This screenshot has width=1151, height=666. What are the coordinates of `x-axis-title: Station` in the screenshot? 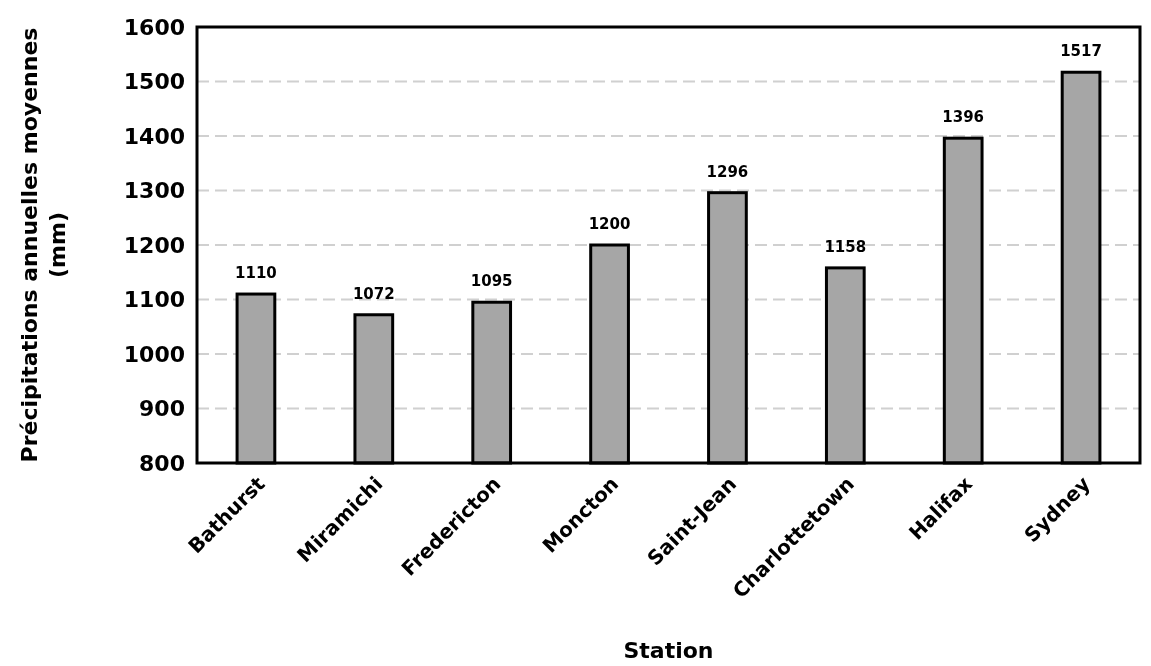 It's located at (668, 650).